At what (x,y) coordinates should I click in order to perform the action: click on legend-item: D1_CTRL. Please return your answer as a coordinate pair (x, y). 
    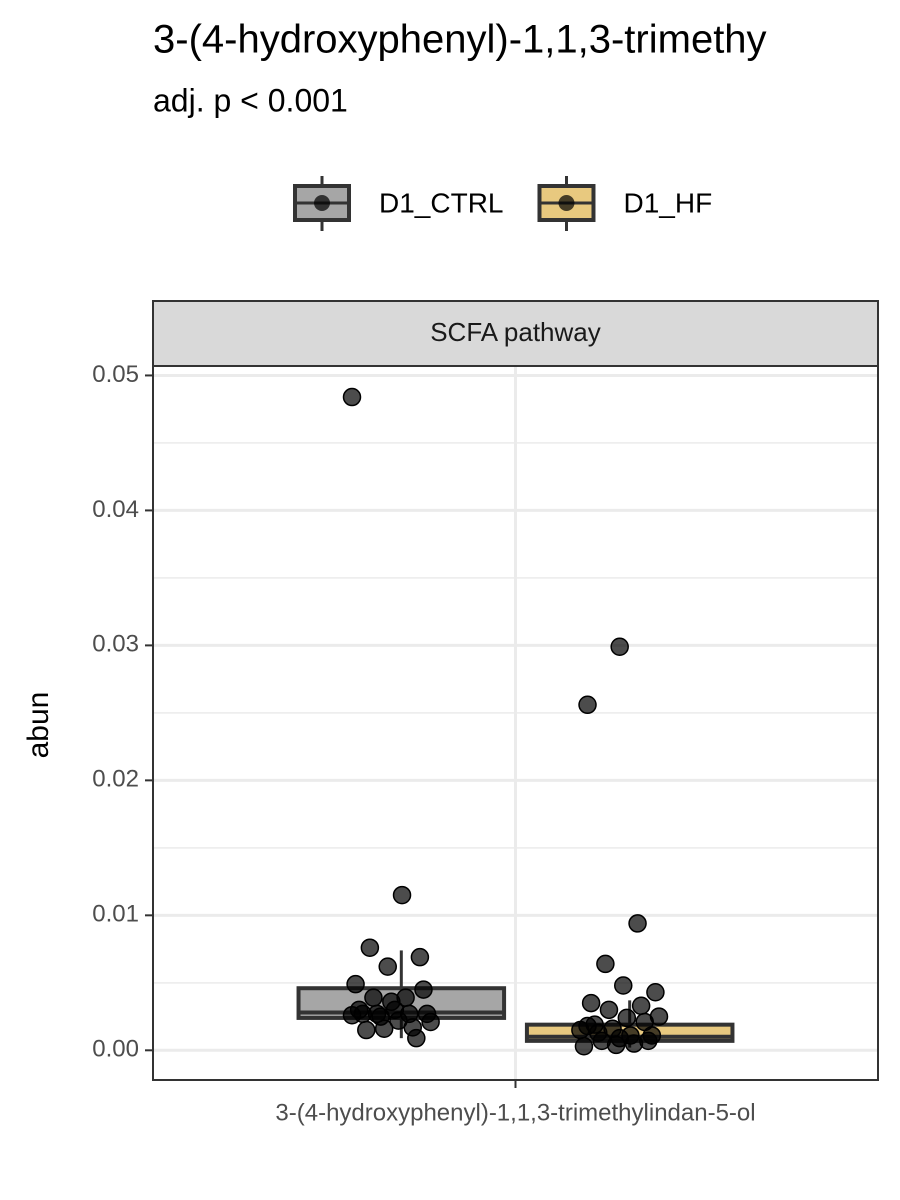
    Looking at the image, I should click on (398, 203).